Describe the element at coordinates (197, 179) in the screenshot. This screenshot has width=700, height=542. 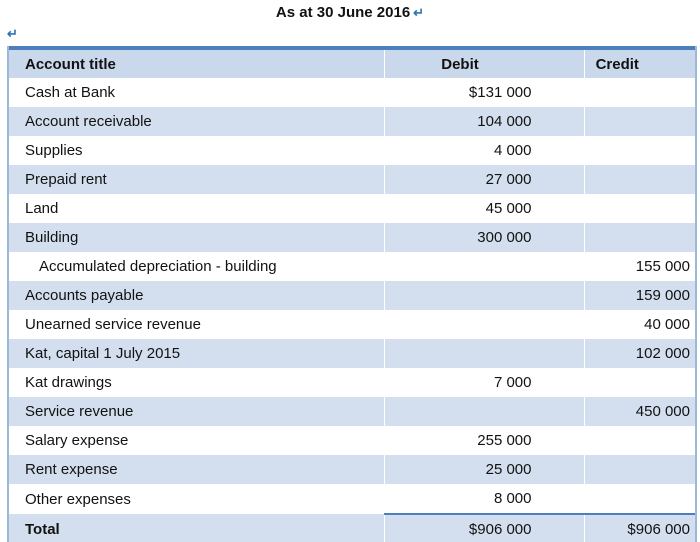
I see `account-title-cell: Prepaid rent` at that location.